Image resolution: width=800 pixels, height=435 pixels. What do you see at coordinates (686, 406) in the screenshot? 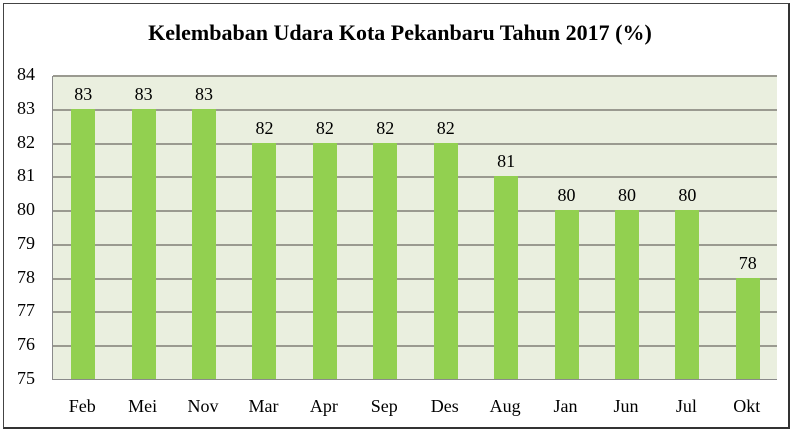
I see `x-tick-label: Jul` at bounding box center [686, 406].